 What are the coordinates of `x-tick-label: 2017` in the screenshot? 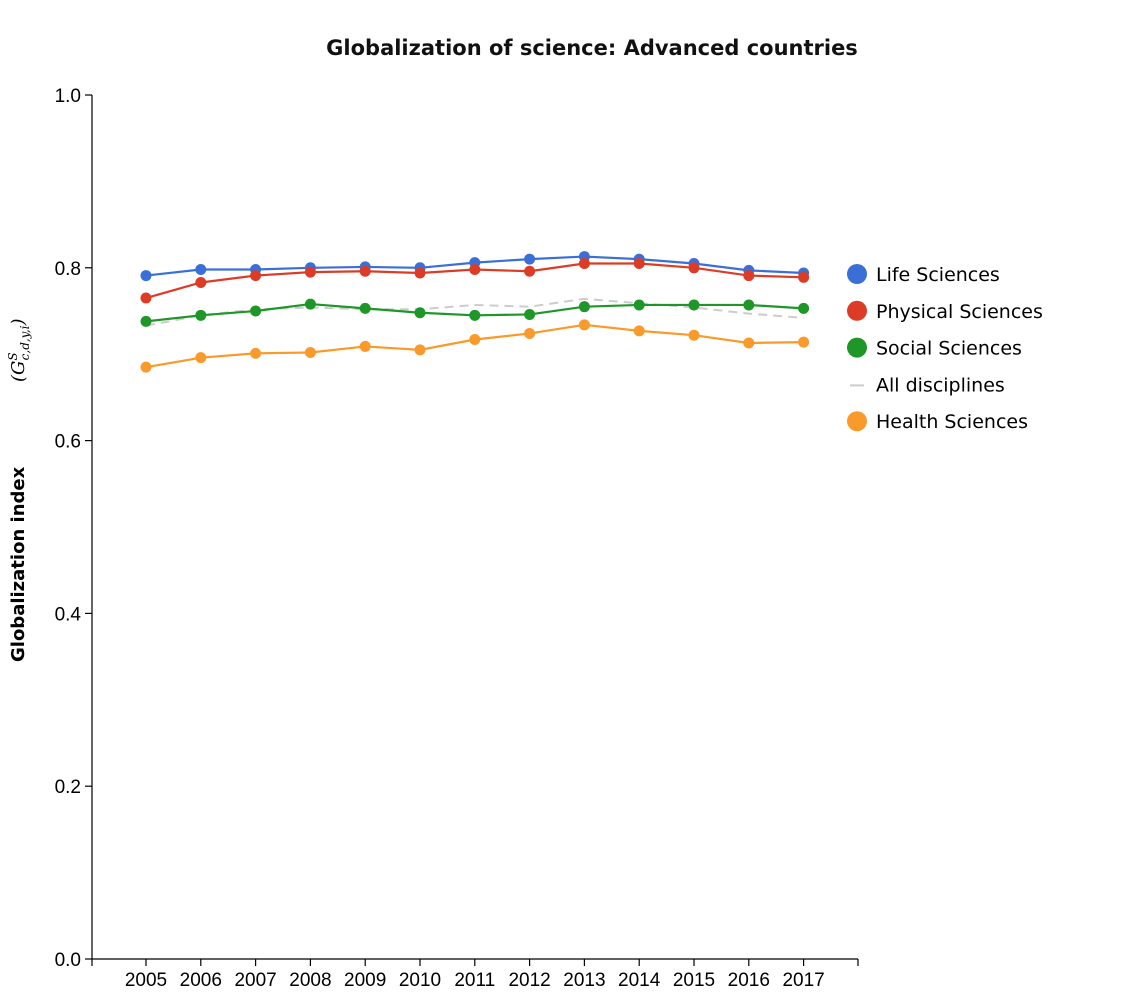 It's located at (803, 980).